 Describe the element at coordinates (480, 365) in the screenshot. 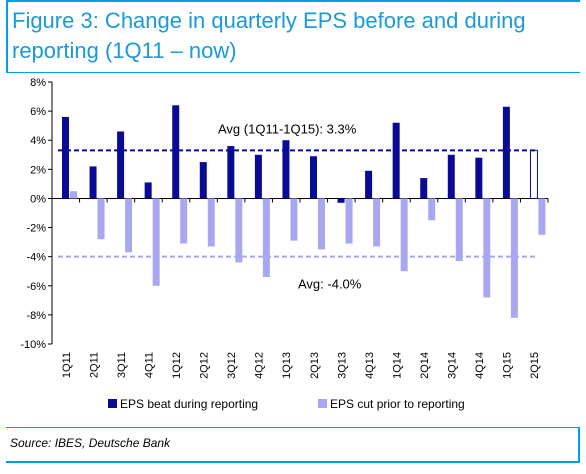

I see `x-tick-label: 4Q14` at that location.